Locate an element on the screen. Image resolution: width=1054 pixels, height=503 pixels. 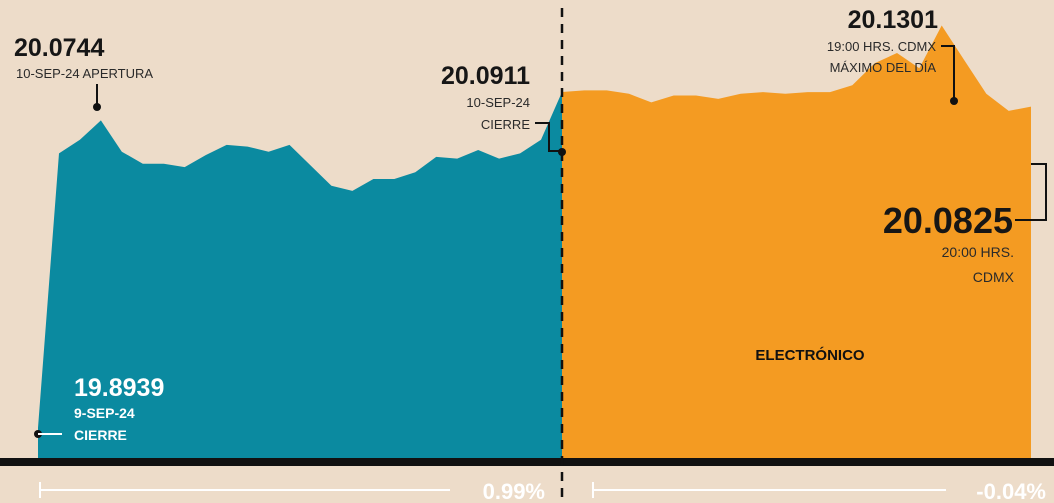
last-value: 20.0825 is located at coordinates (948, 220).